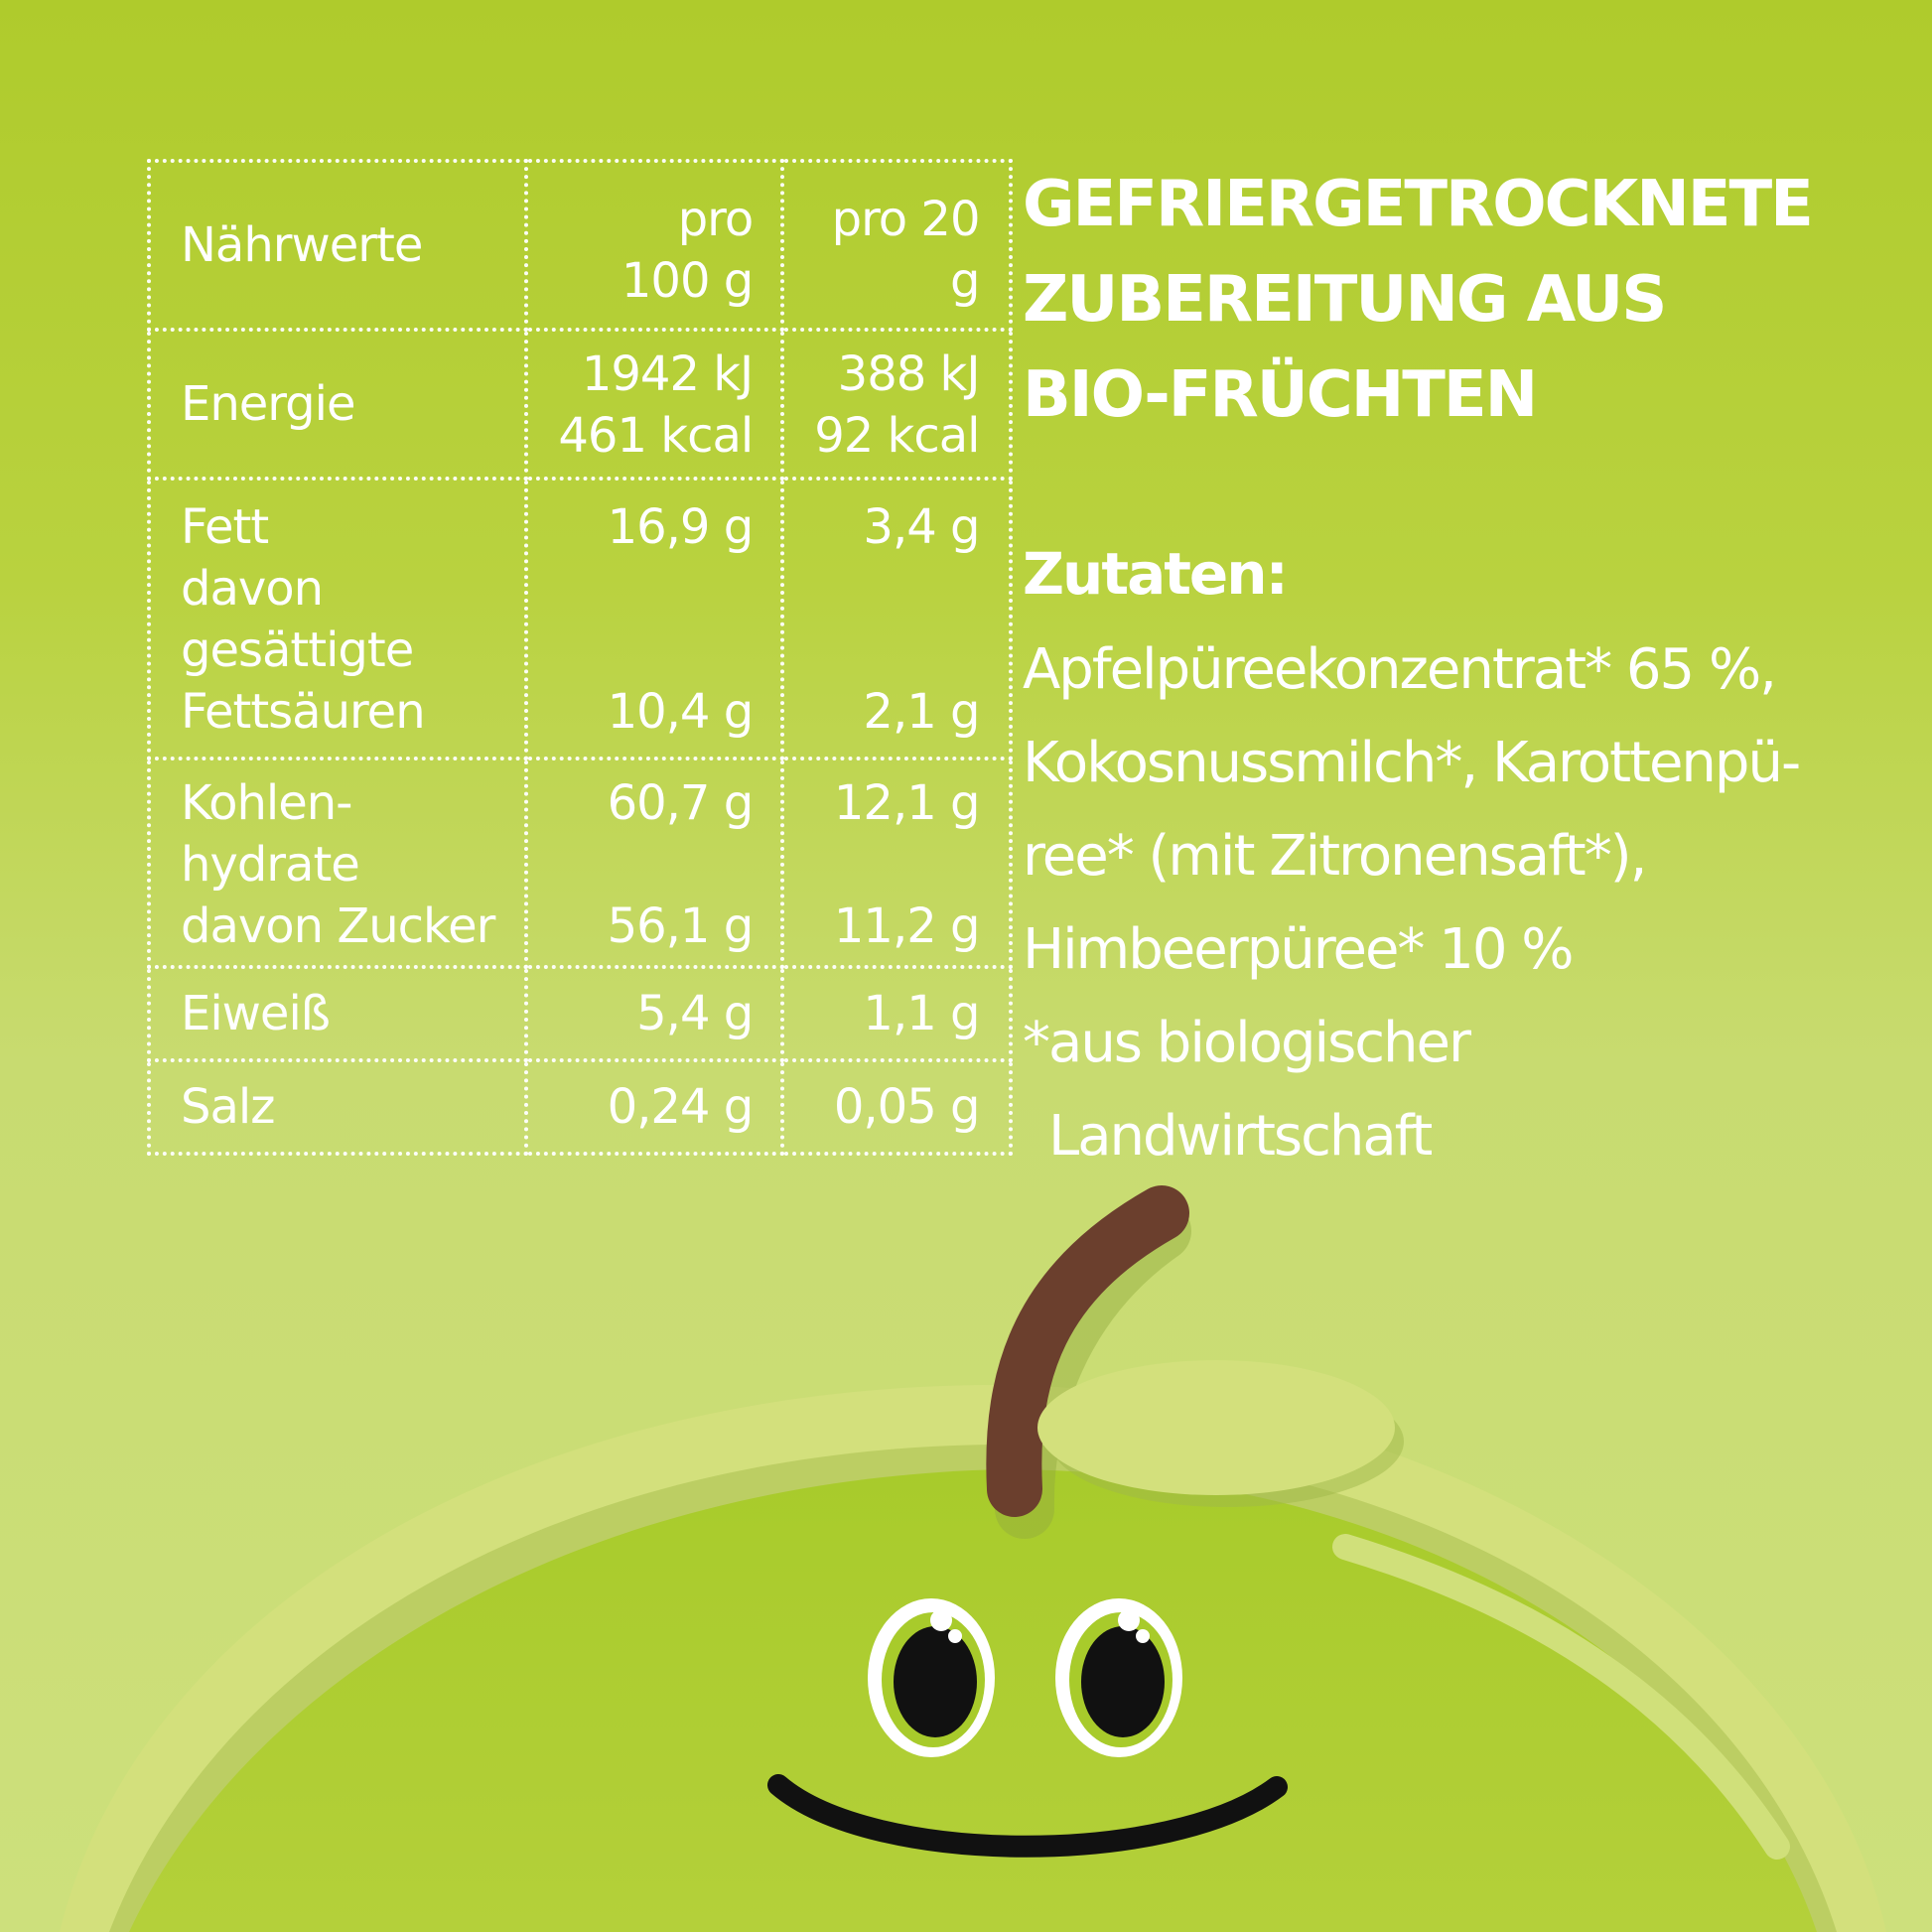  Describe the element at coordinates (654, 618) in the screenshot. I see `fat-col1: 16,9 g 10,4 g` at that location.